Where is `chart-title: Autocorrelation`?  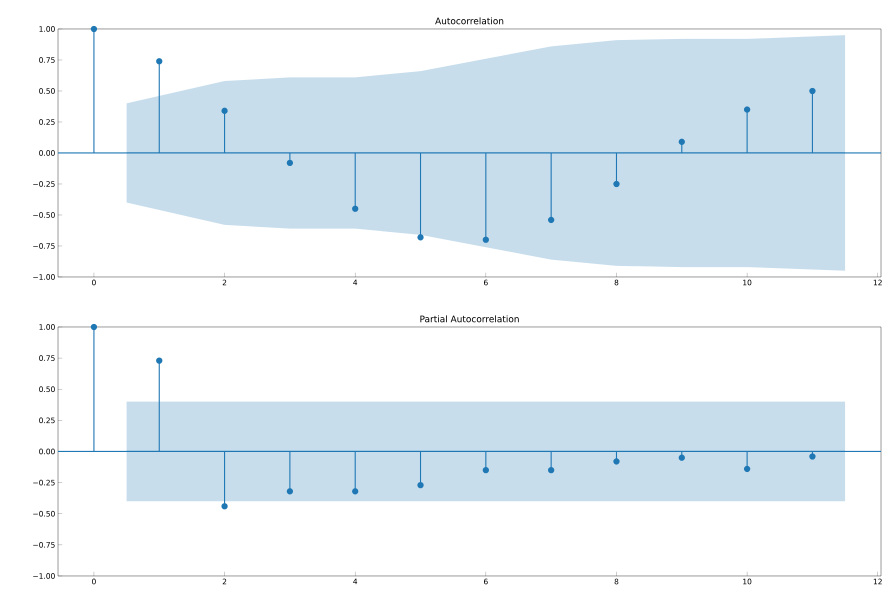 chart-title: Autocorrelation is located at coordinates (469, 20).